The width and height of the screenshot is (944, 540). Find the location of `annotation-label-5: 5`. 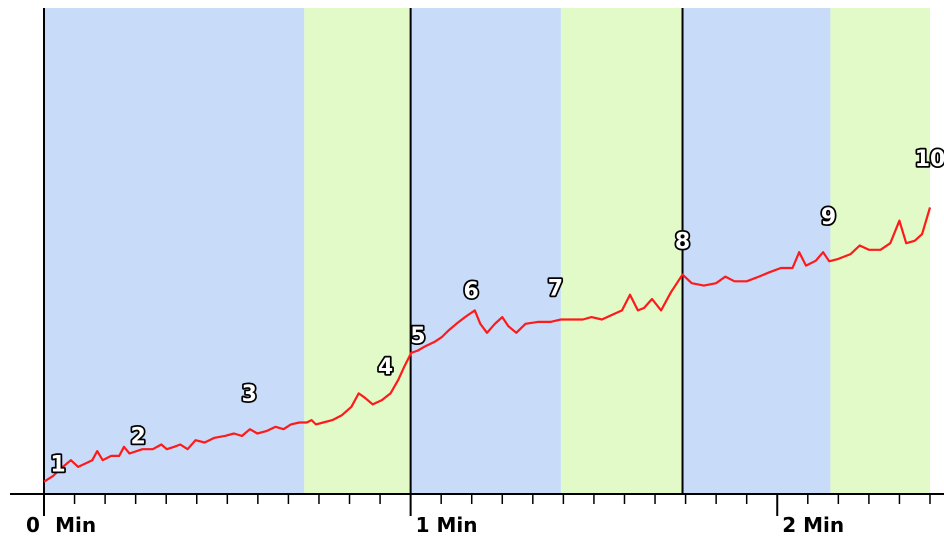

annotation-label-5: 5 is located at coordinates (417, 336).